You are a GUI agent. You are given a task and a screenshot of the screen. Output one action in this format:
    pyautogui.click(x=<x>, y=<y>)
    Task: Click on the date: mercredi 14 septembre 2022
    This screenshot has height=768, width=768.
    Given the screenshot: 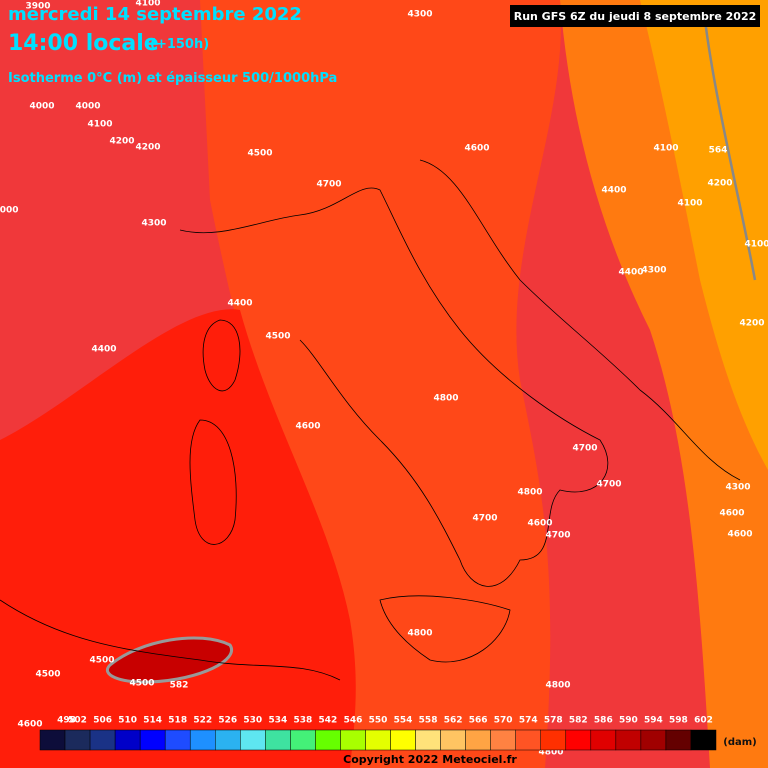 What is the action you would take?
    pyautogui.click(x=155, y=14)
    